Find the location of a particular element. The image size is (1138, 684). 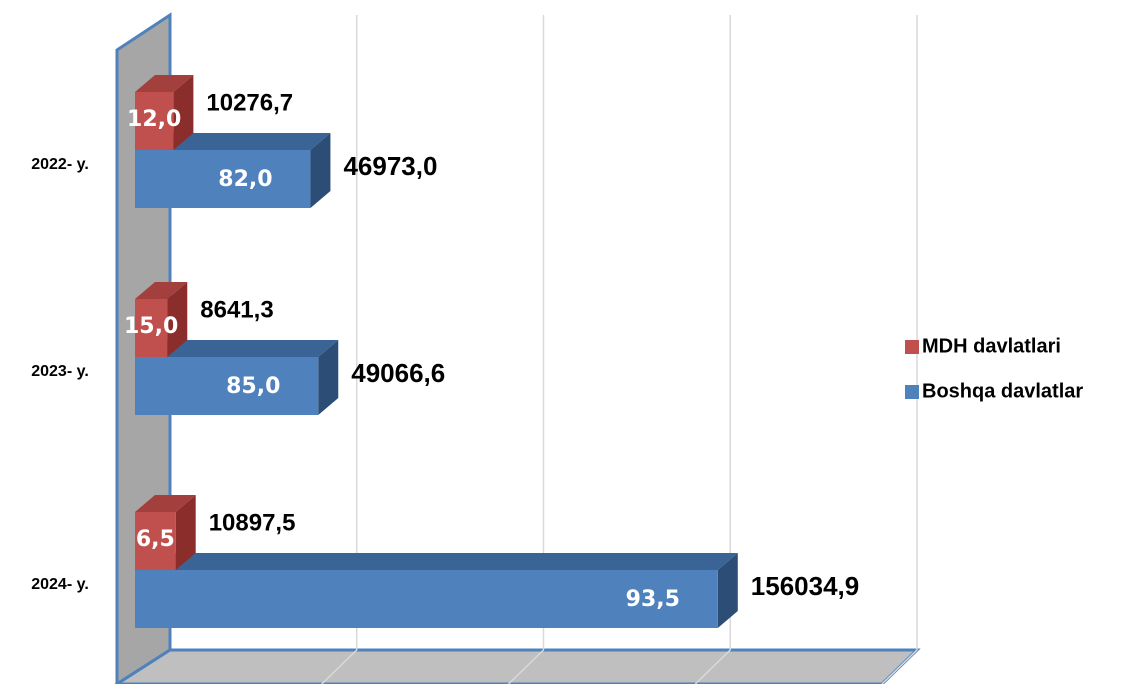

legend-label: Boshqa davlatlar is located at coordinates (1002, 391).